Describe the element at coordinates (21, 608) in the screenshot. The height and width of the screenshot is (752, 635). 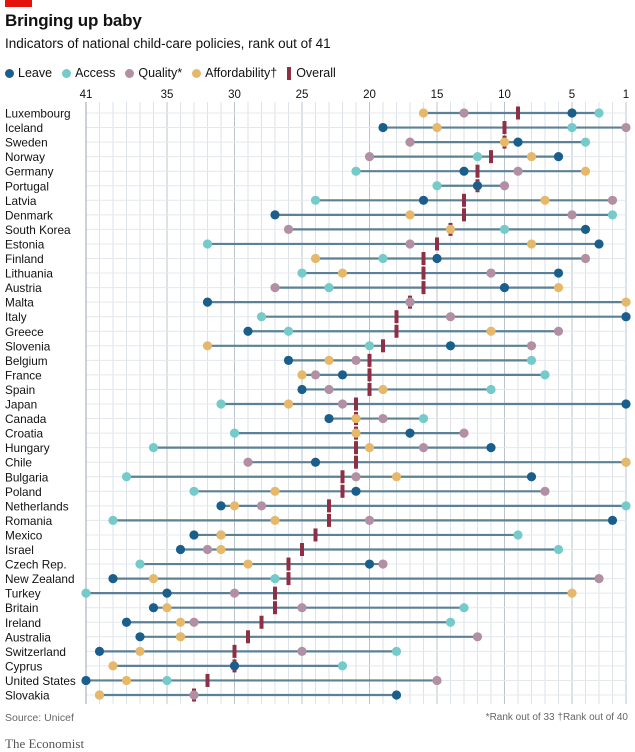
I see `country-label: Britain` at that location.